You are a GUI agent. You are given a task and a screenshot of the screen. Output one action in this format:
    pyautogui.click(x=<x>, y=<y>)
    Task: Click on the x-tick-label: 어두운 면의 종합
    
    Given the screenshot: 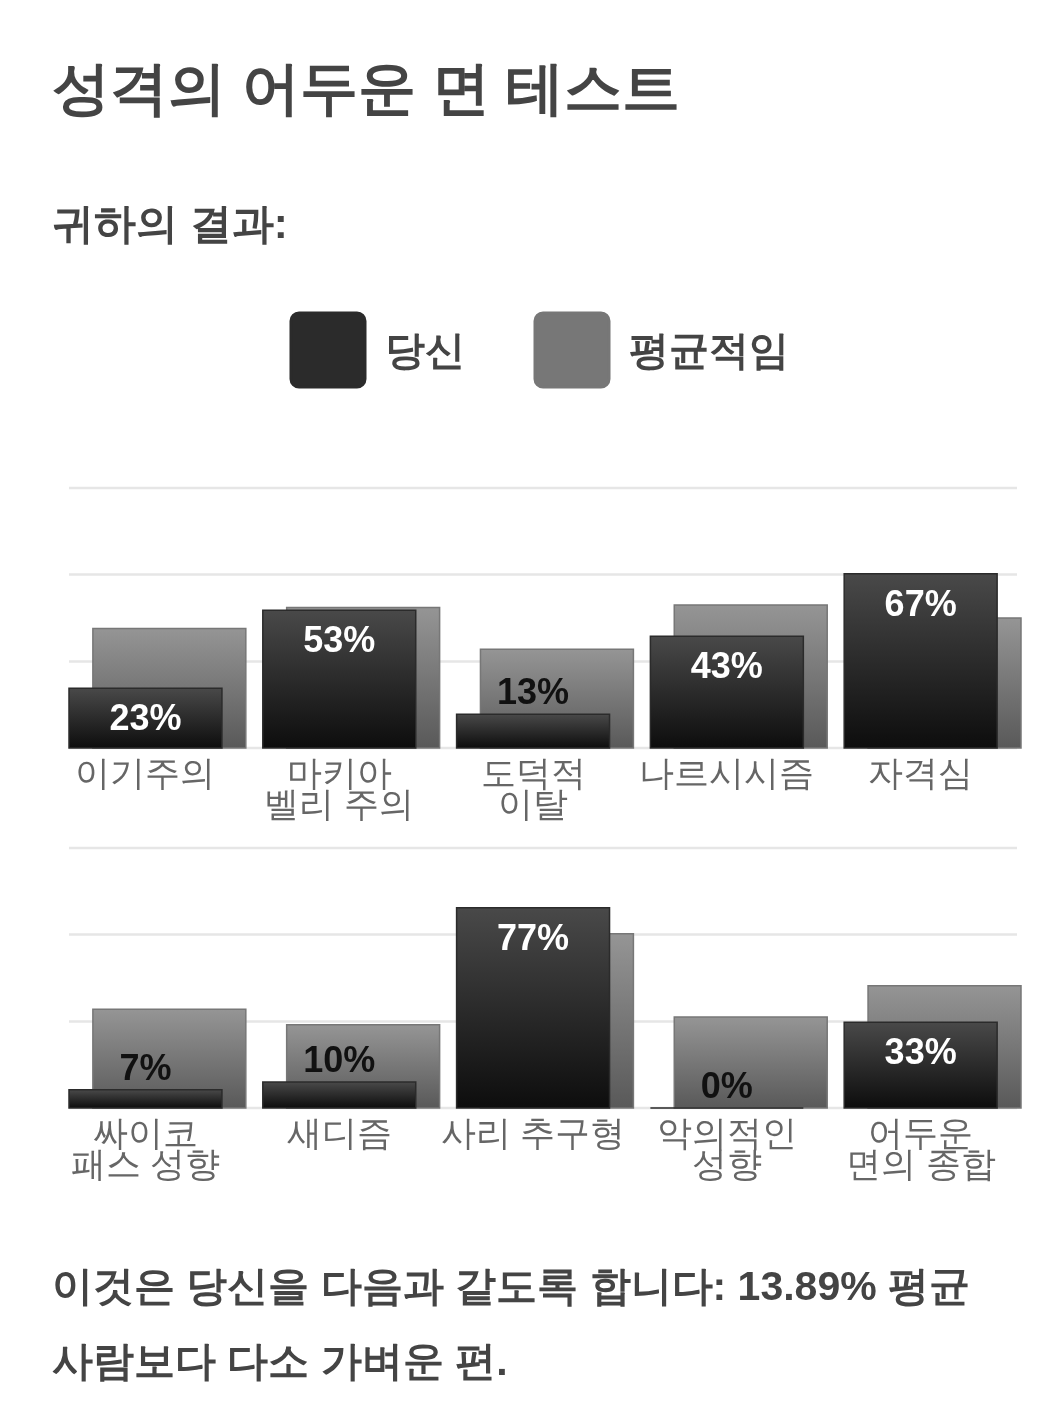 What is the action you would take?
    pyautogui.click(x=920, y=1148)
    